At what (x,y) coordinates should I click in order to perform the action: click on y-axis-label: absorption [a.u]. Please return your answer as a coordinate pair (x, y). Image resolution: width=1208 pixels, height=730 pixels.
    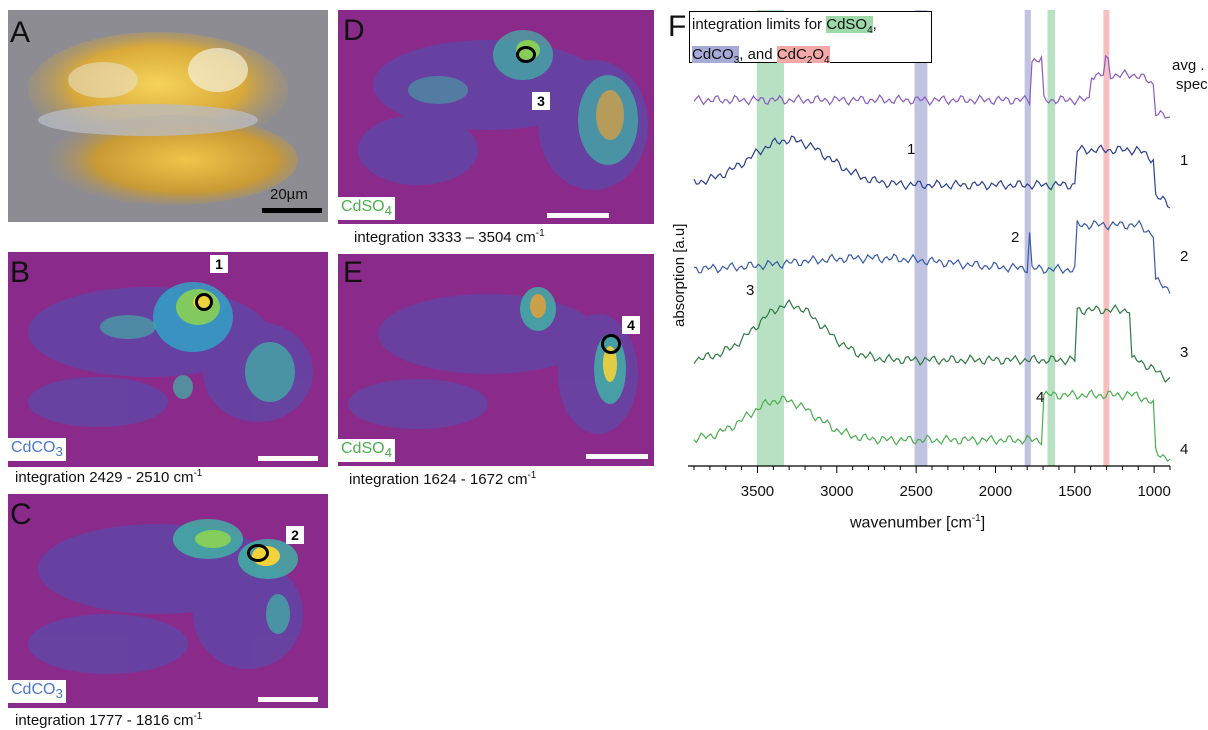
    Looking at the image, I should click on (679, 275).